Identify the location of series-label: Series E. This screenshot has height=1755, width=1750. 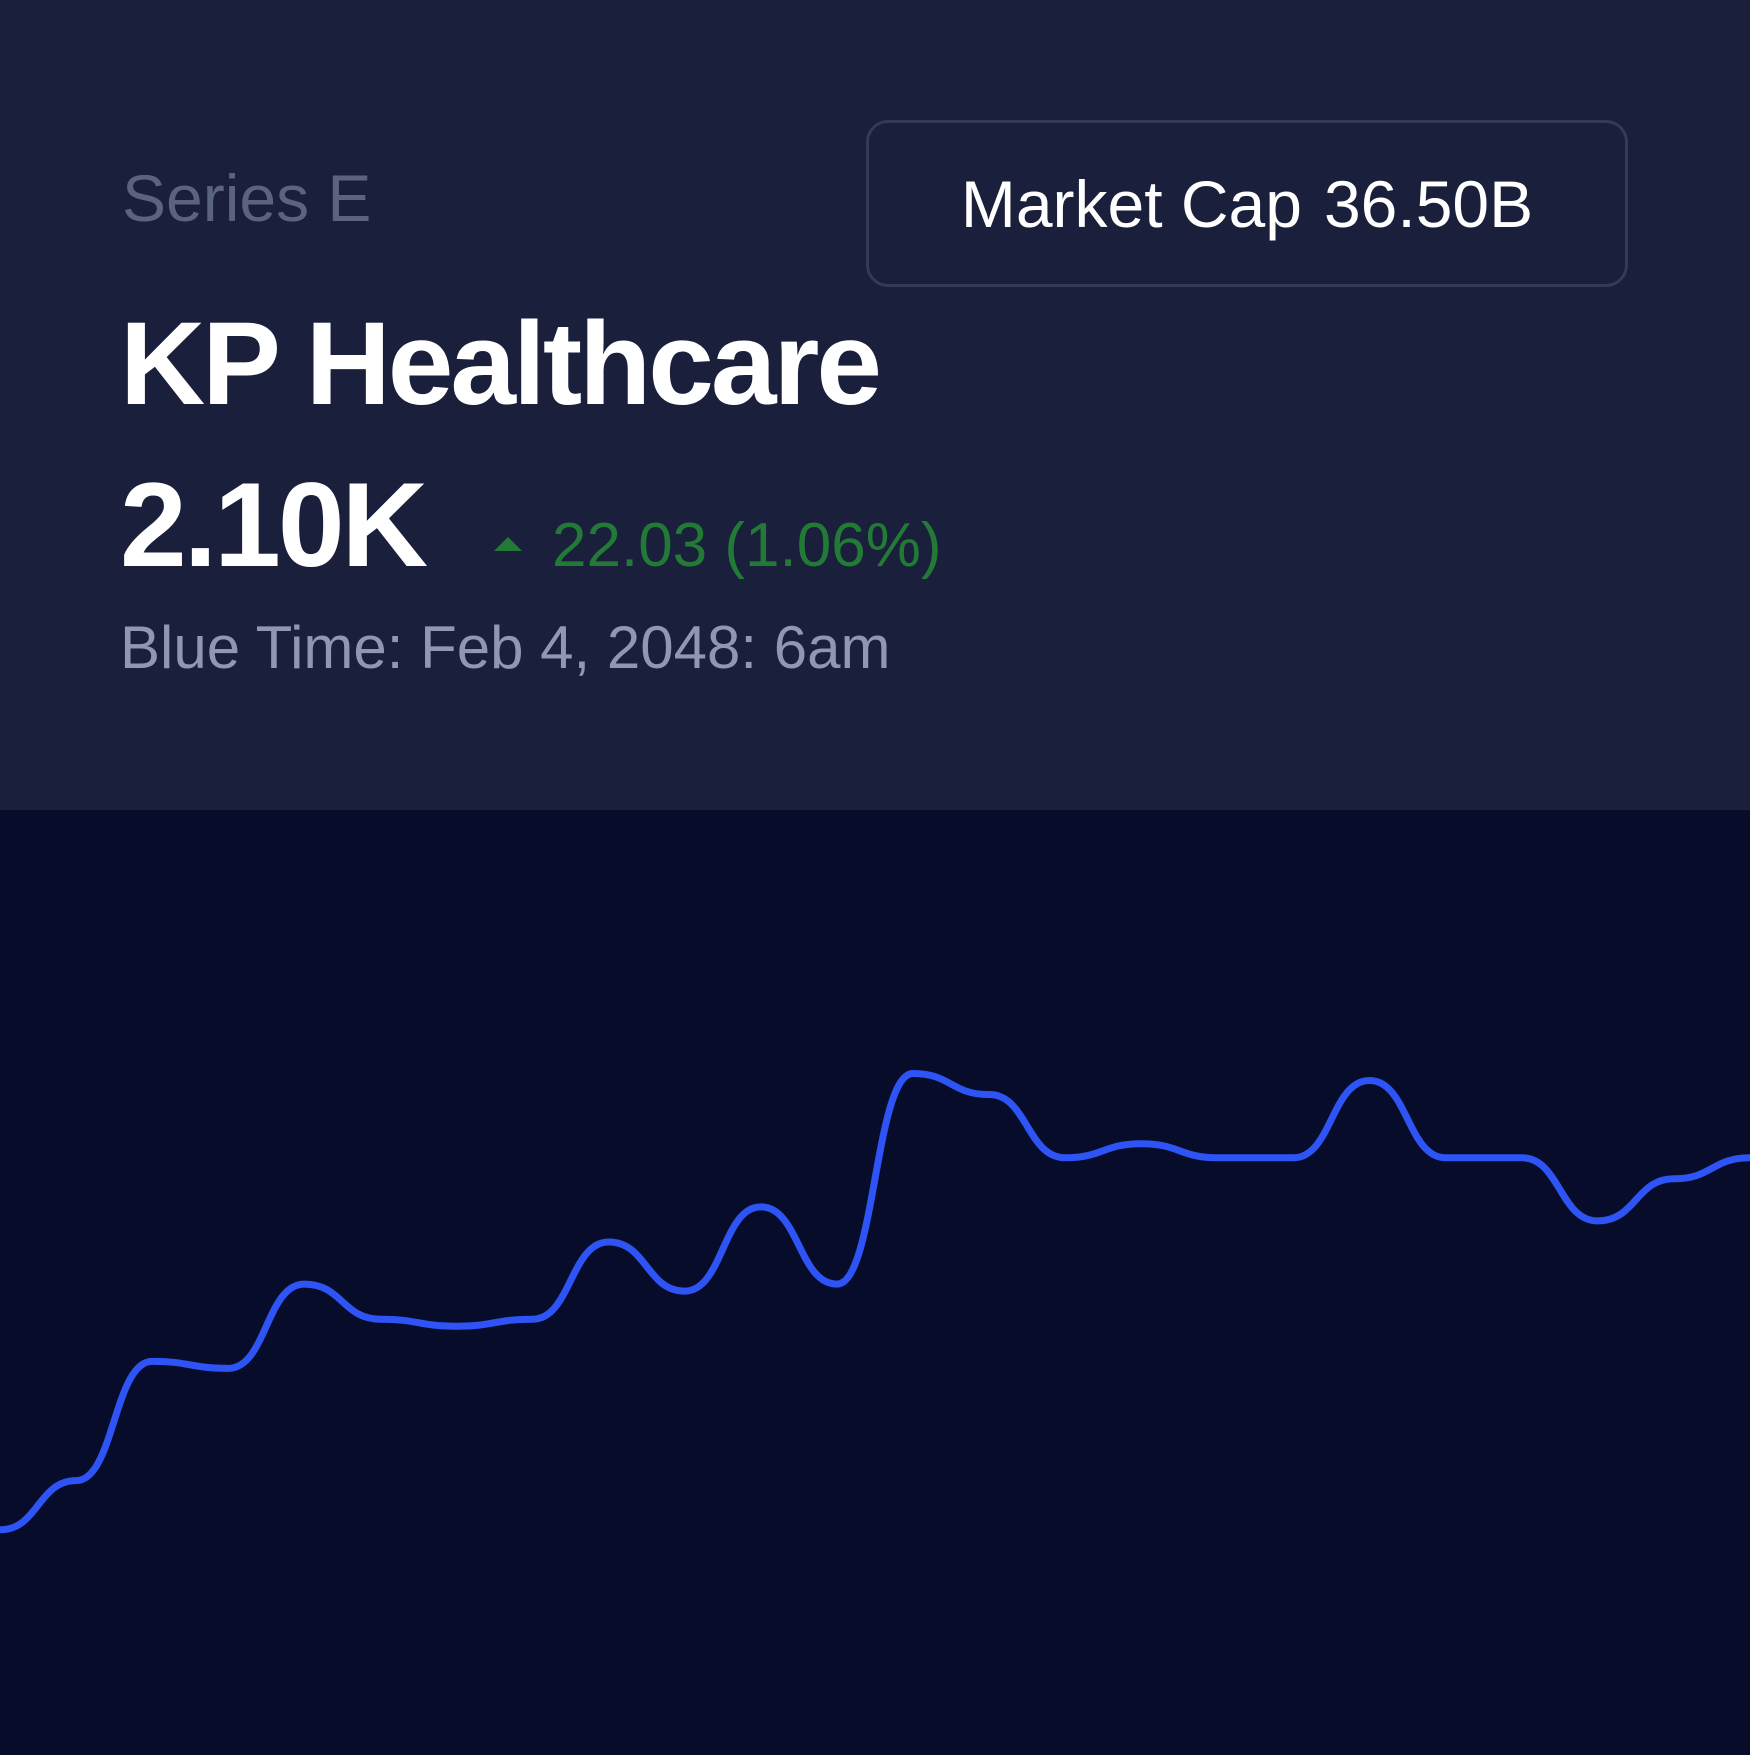
(247, 198).